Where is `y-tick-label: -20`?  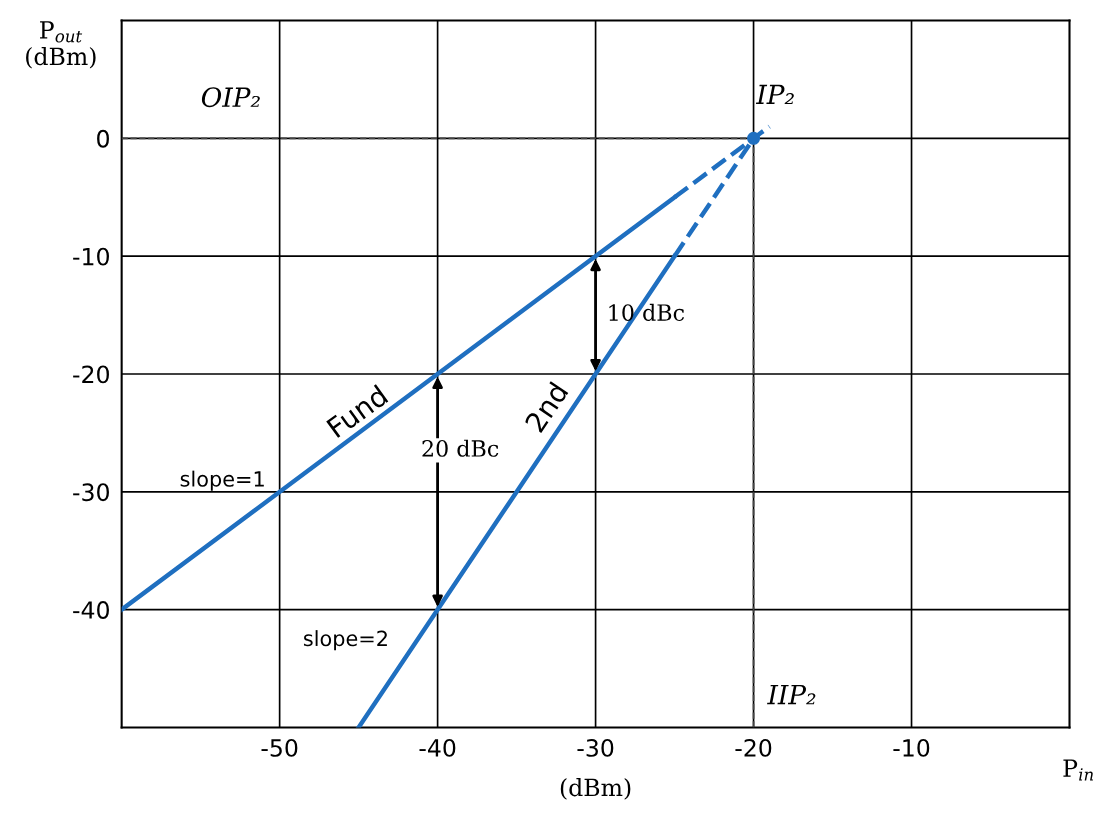 y-tick-label: -20 is located at coordinates (91, 374).